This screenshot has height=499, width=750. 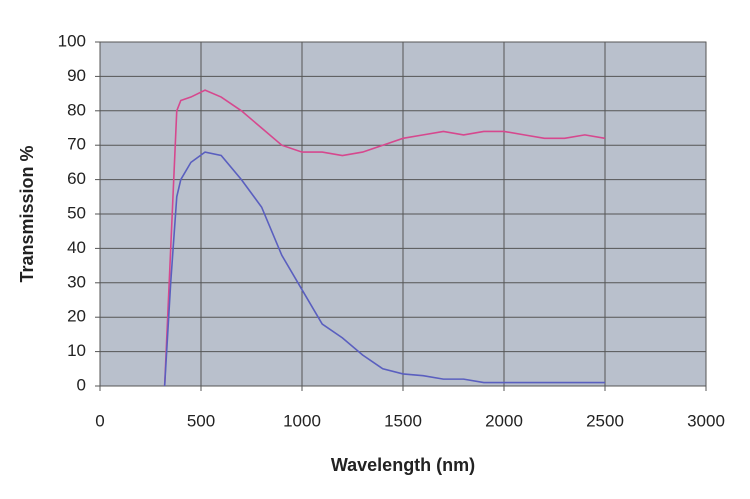 I want to click on x-tick-label: 500, so click(x=201, y=420).